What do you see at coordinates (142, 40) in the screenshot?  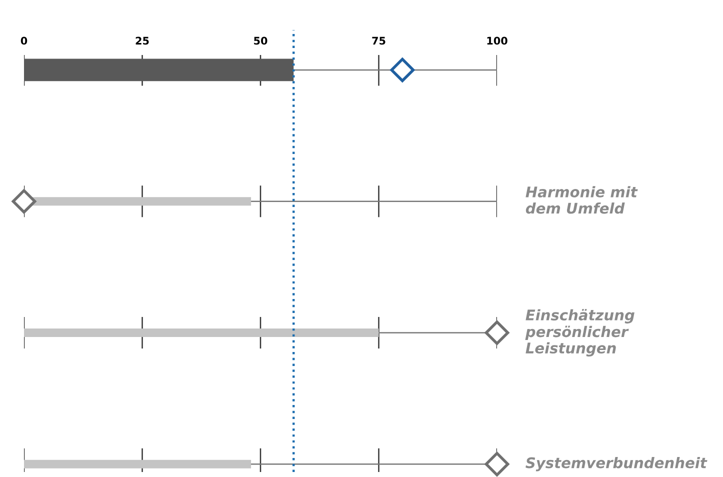 I see `x-tick-label: 25` at bounding box center [142, 40].